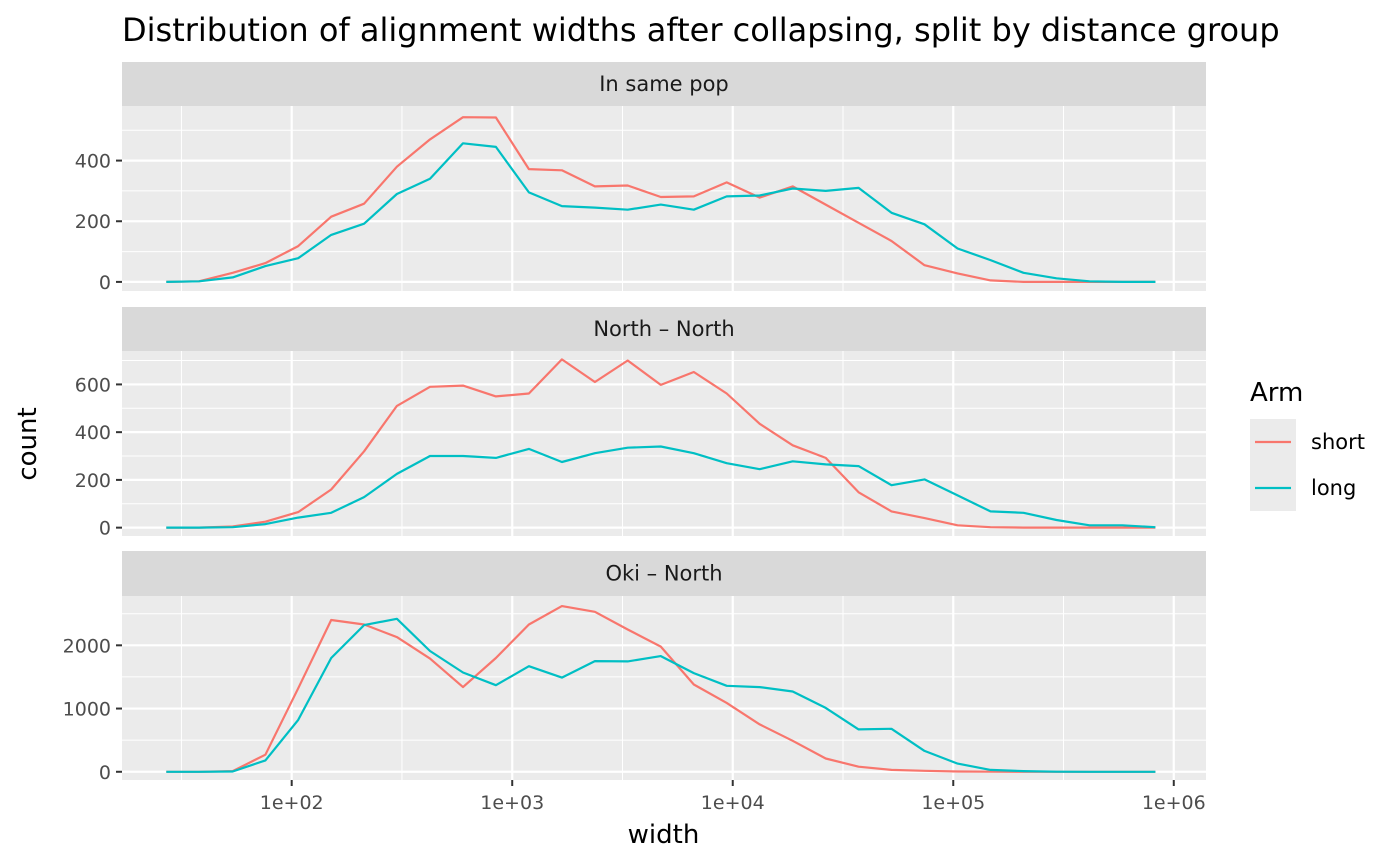  What do you see at coordinates (953, 803) in the screenshot?
I see `x-tick-label: 1e+05` at bounding box center [953, 803].